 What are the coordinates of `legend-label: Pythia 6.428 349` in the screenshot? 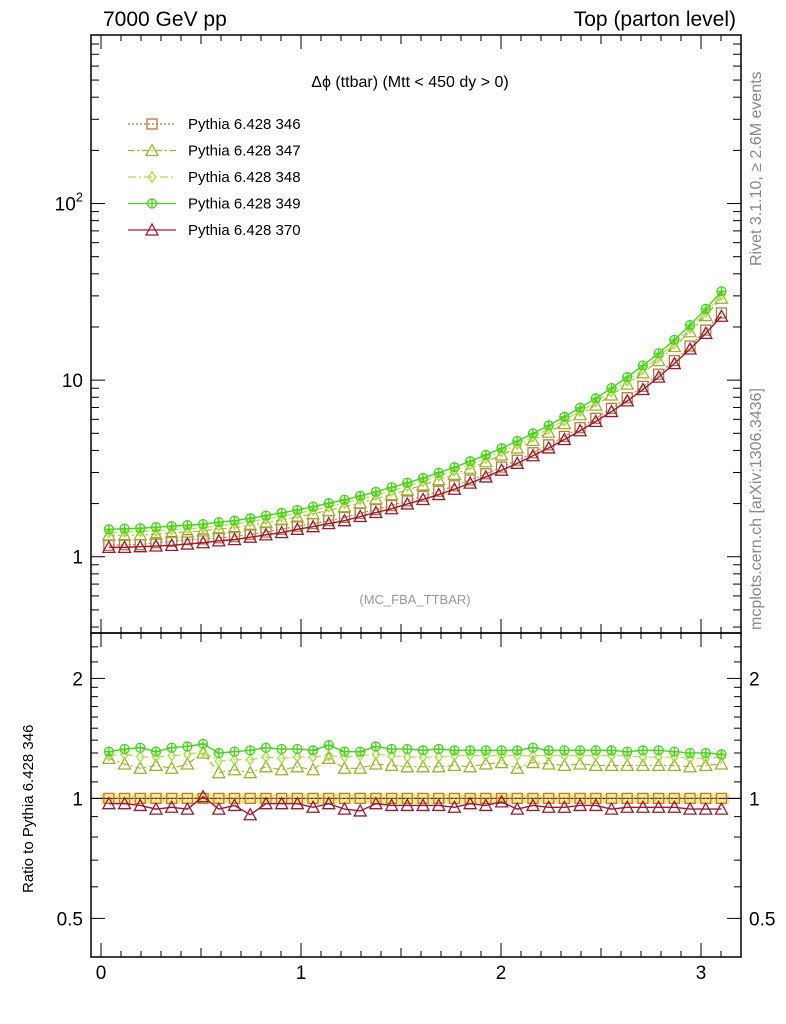 It's located at (244, 204).